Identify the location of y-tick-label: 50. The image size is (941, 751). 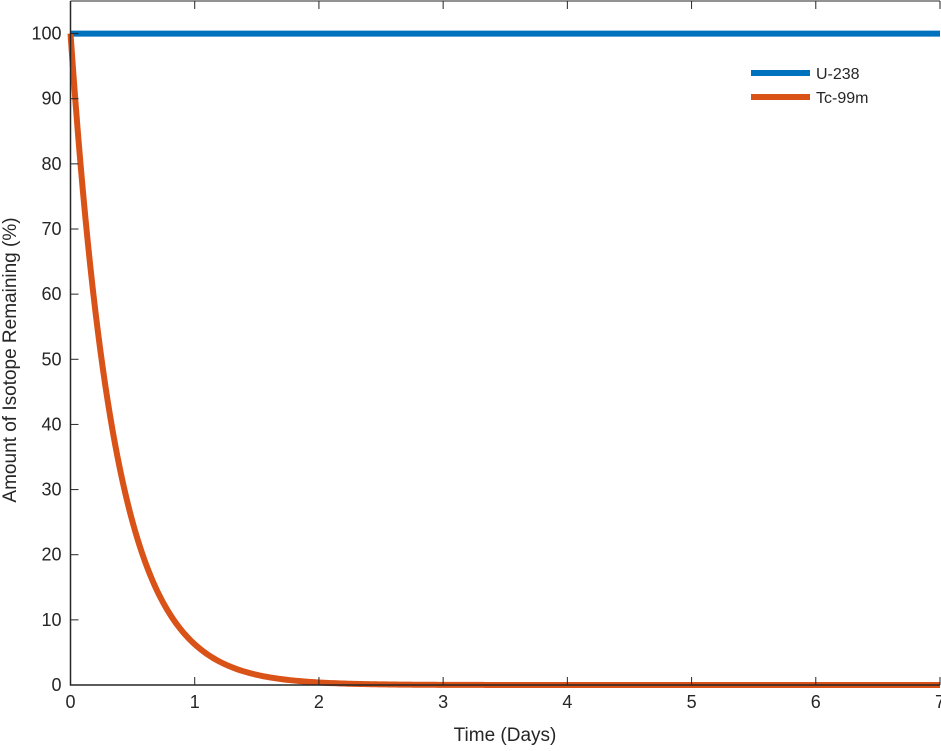
(51, 359).